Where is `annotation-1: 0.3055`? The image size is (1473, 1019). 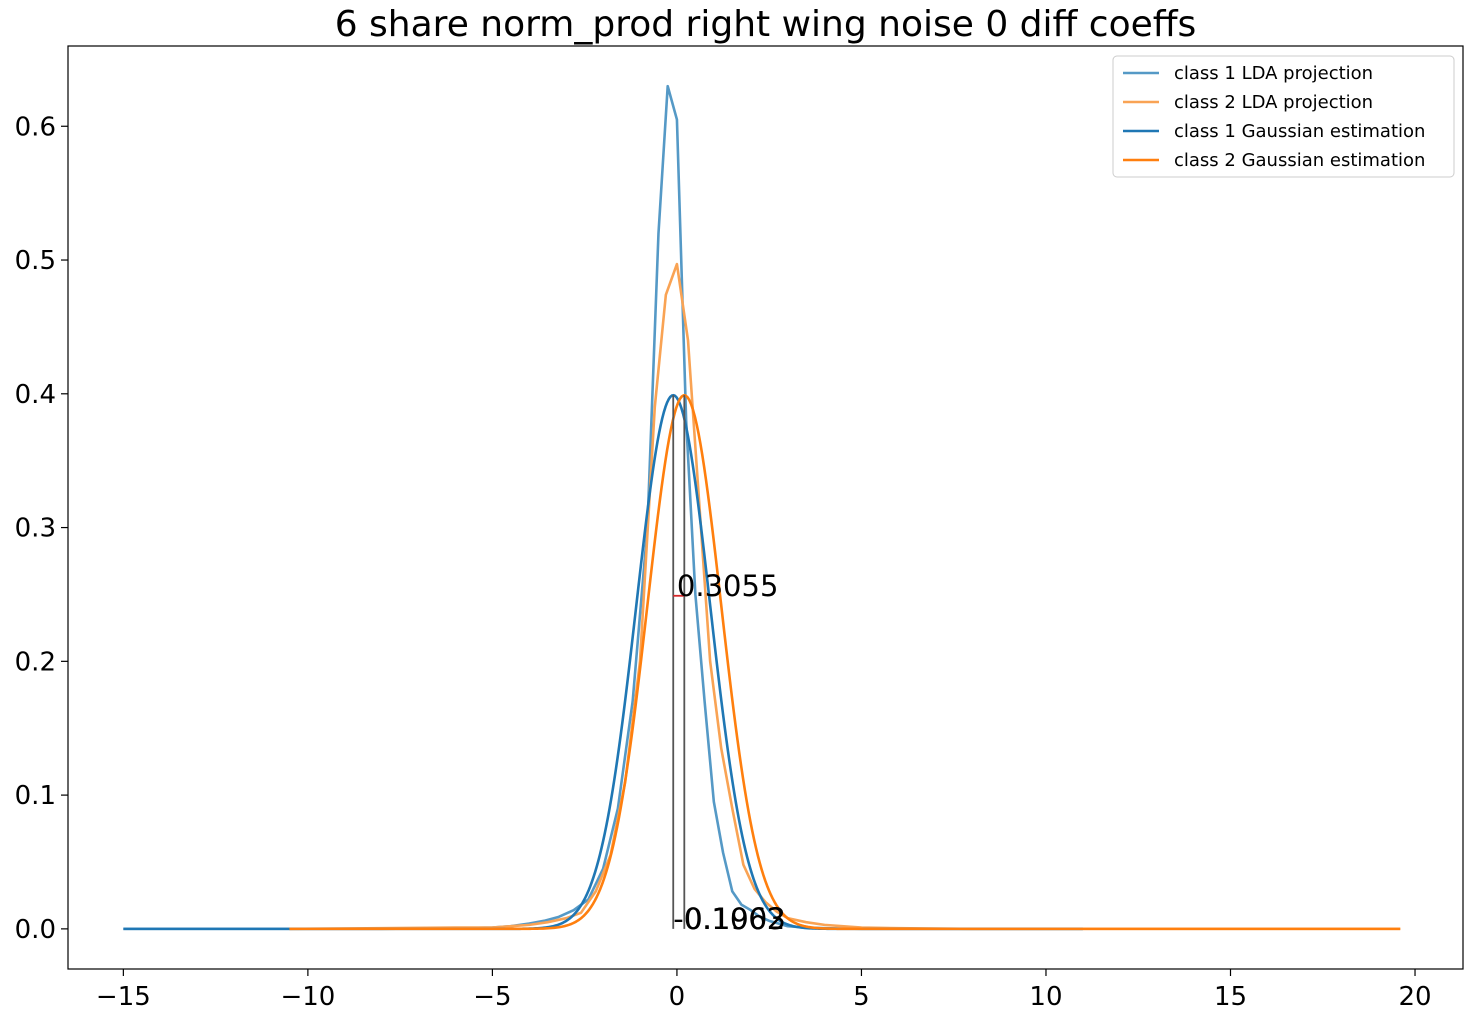 annotation-1: 0.3055 is located at coordinates (727, 586).